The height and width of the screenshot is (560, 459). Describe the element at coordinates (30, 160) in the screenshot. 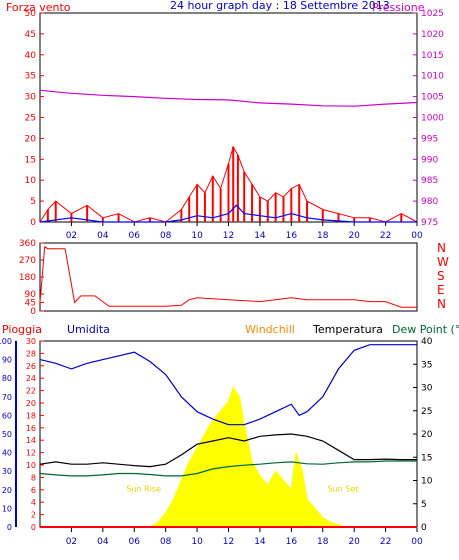

I see `y-left-tick-label: 15` at that location.